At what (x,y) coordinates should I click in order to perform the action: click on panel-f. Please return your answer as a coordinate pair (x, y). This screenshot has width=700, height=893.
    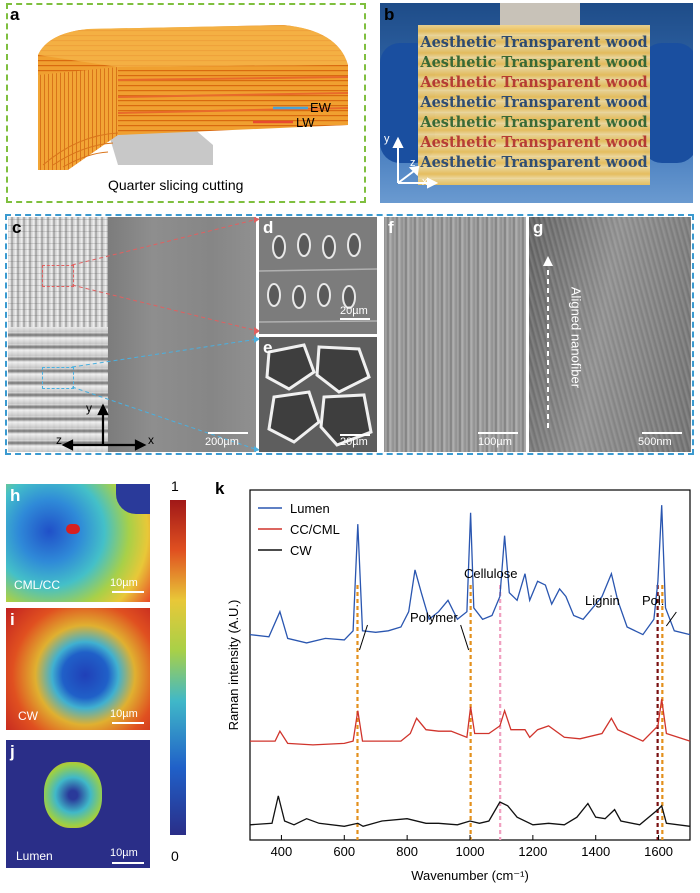
    Looking at the image, I should click on (455, 334).